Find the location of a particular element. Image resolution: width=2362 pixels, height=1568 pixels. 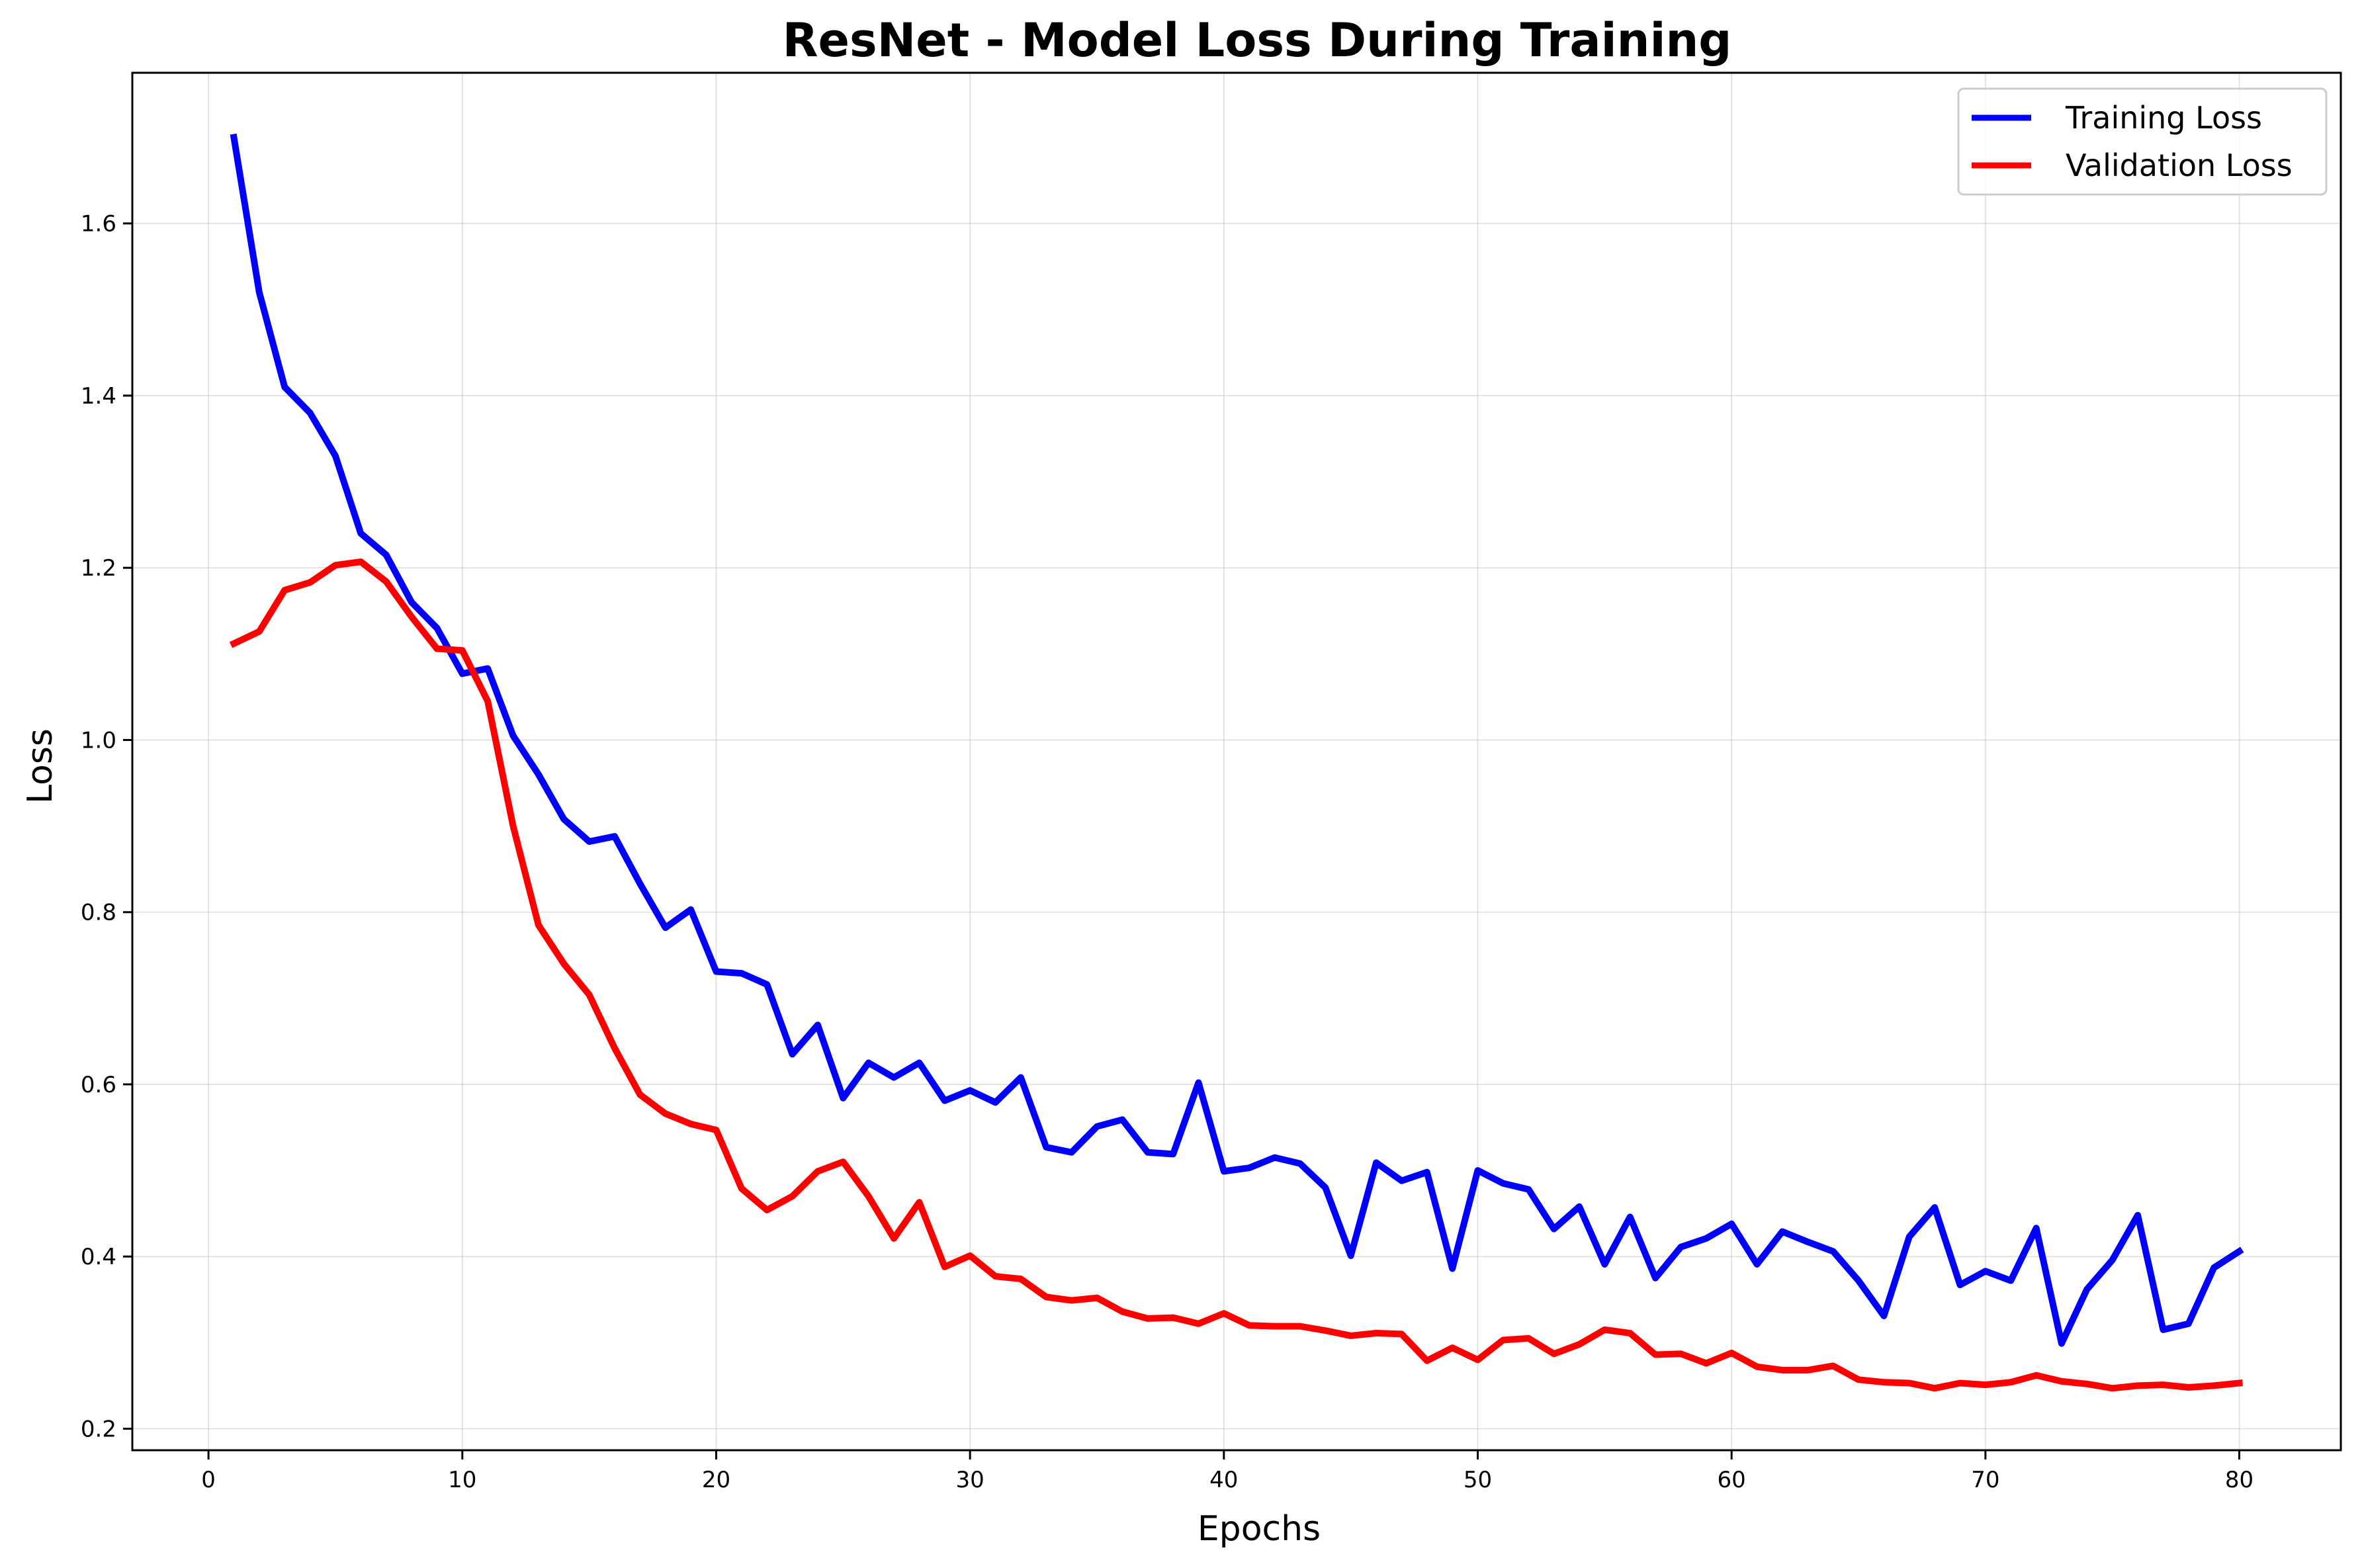

x-tick-label: 0 is located at coordinates (208, 1480).